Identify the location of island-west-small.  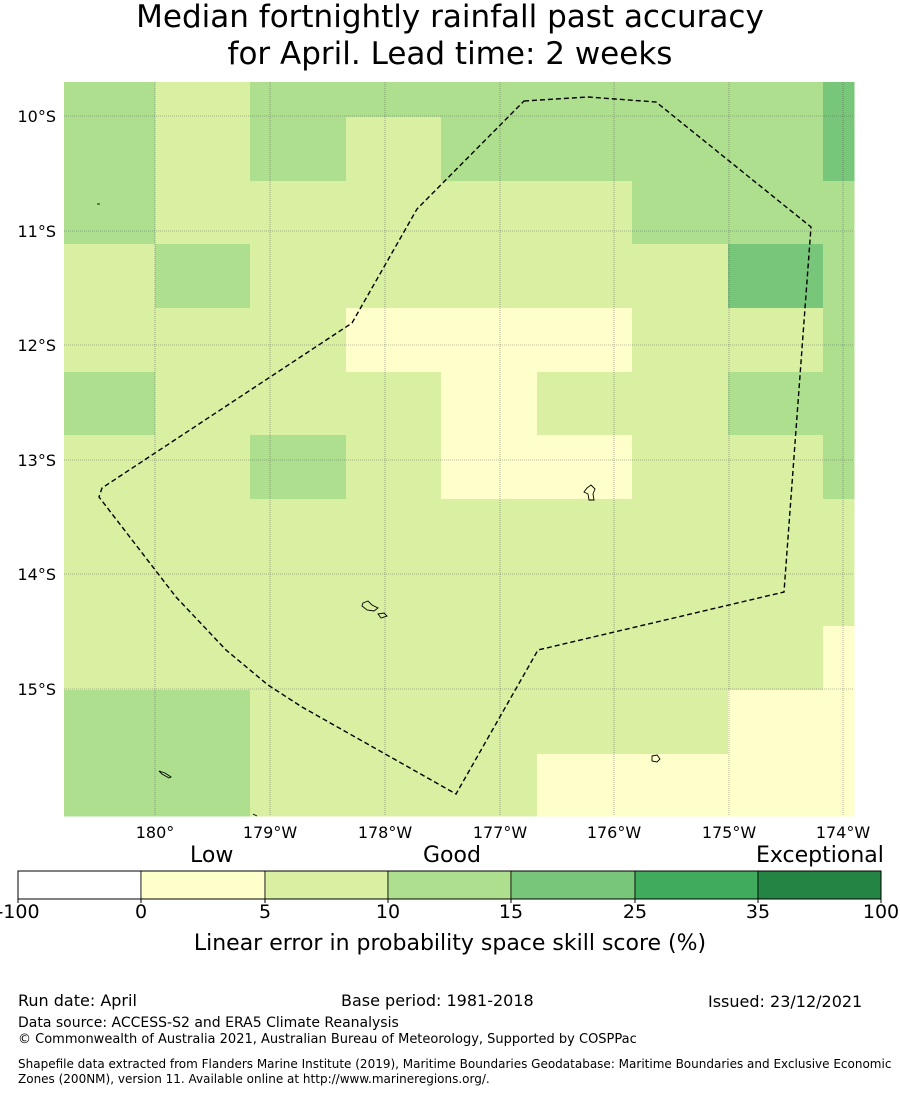
(382, 615).